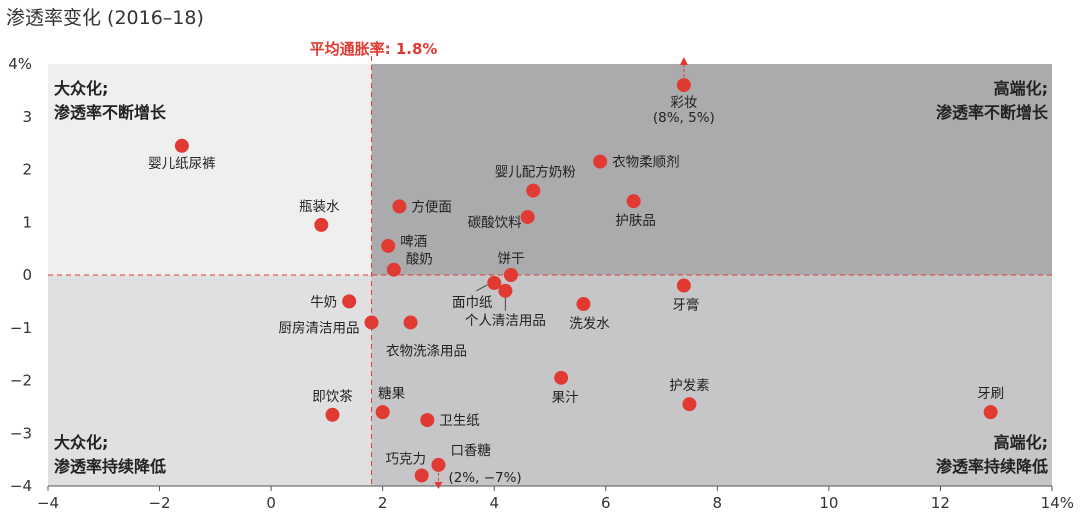 This screenshot has width=1080, height=515. Describe the element at coordinates (494, 503) in the screenshot. I see `x-tick-label: 4` at that location.